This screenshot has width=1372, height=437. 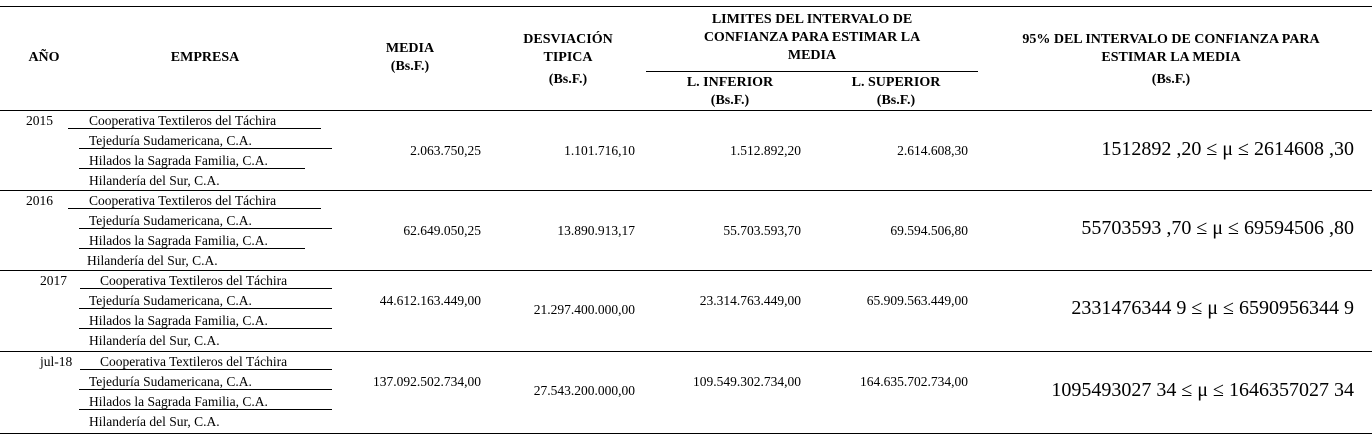 I want to click on lower-limit-value: 109.549.302.734,00, so click(x=747, y=381).